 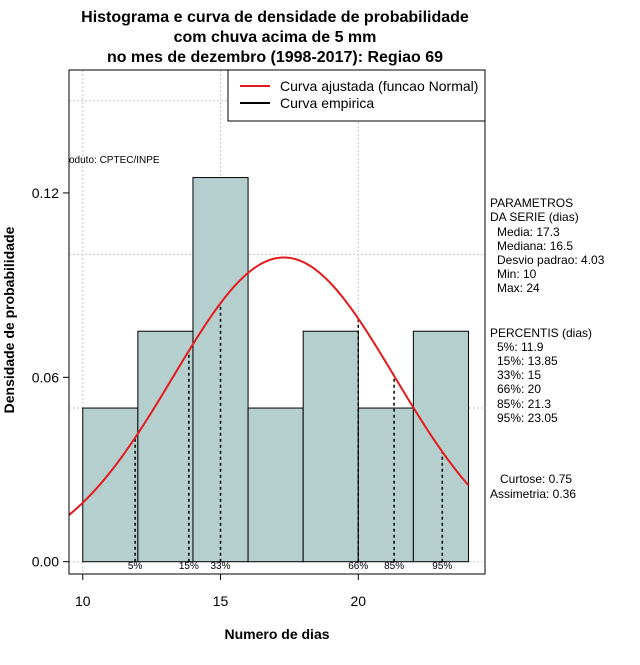 What do you see at coordinates (534, 217) in the screenshot?
I see `params-title-2: DA SERIE (dias)` at bounding box center [534, 217].